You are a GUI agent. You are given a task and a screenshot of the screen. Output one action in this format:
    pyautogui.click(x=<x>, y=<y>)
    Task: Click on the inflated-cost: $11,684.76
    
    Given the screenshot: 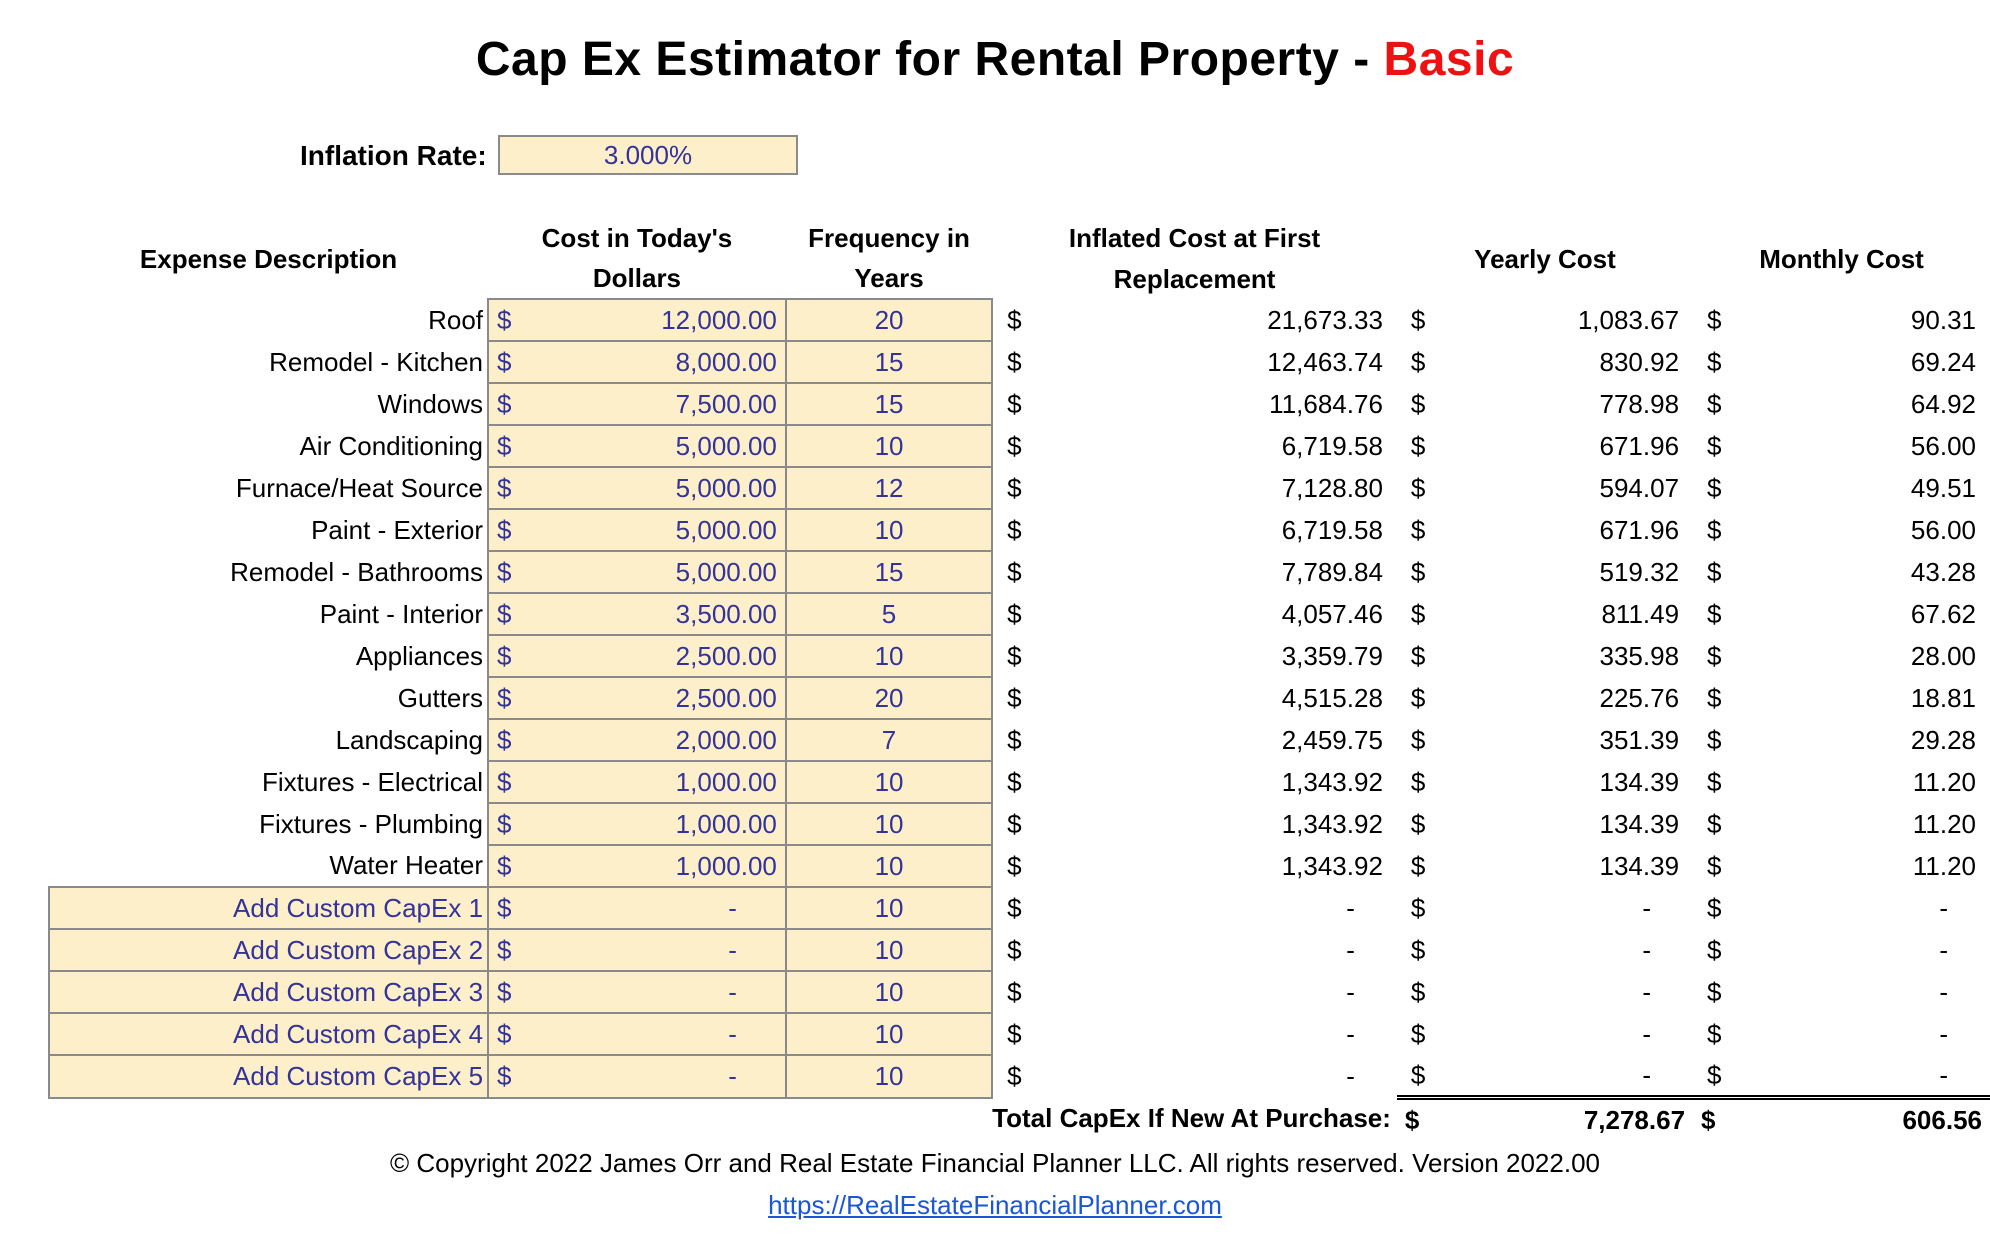 What is the action you would take?
    pyautogui.click(x=1195, y=403)
    